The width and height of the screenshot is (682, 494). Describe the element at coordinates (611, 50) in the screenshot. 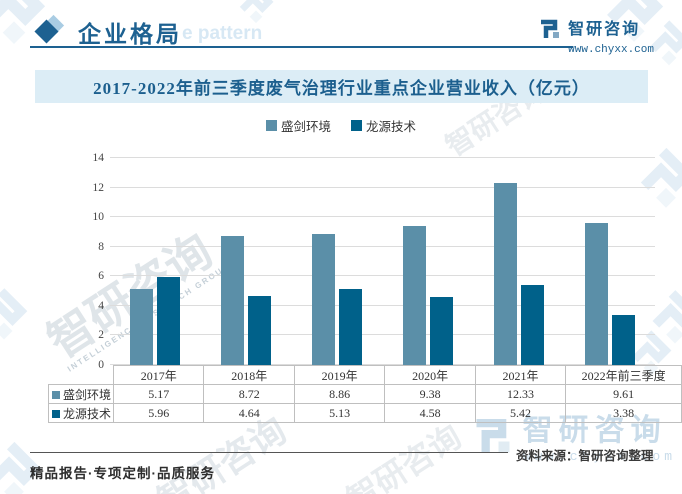

I see `brand-website: www.chyxx.com` at that location.